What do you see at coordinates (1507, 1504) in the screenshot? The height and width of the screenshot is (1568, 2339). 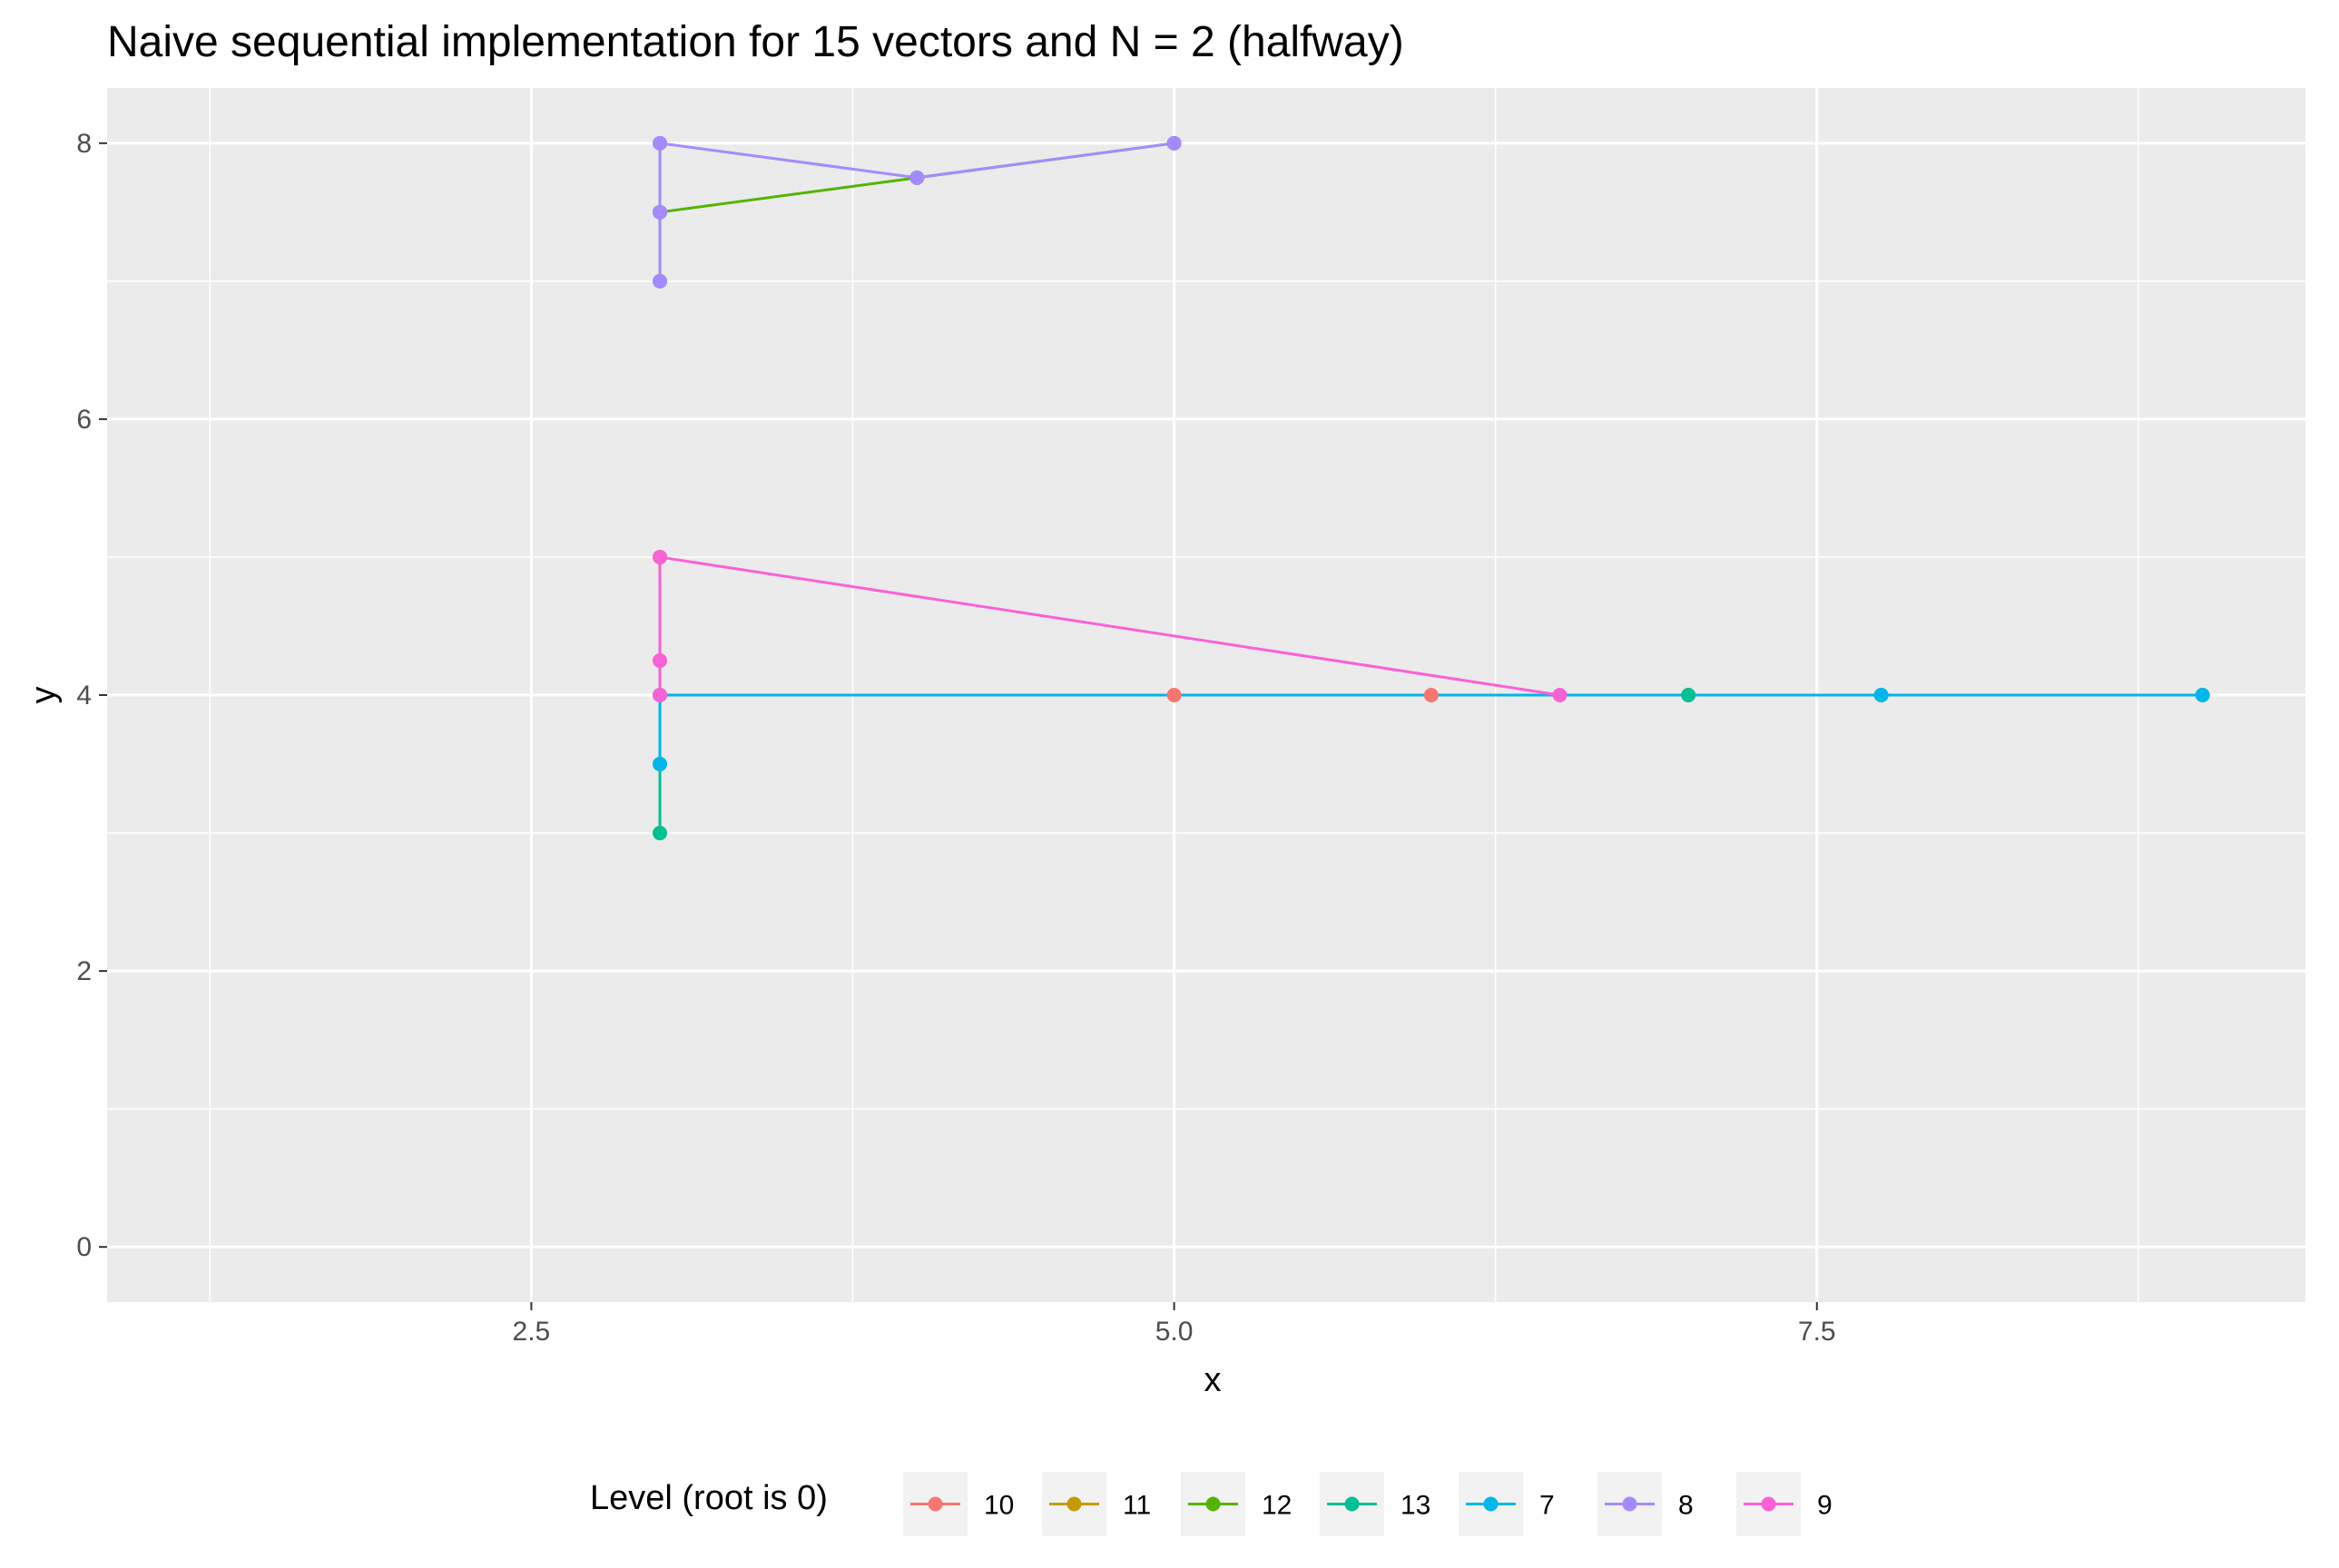 I see `legend-item-7: 7` at bounding box center [1507, 1504].